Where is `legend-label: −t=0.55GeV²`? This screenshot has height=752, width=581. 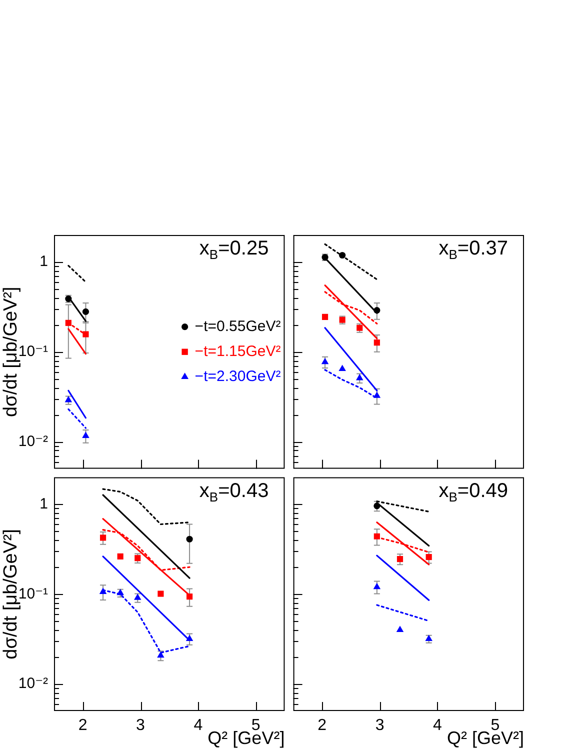 legend-label: −t=0.55GeV² is located at coordinates (237, 326).